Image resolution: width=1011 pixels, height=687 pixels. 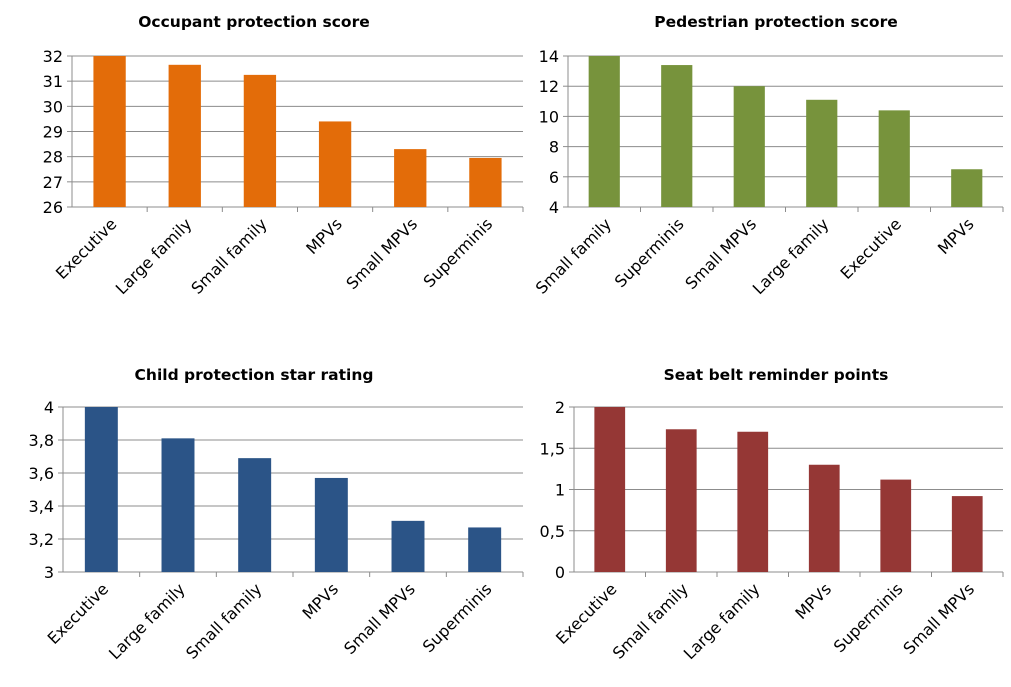 What do you see at coordinates (53, 132) in the screenshot?
I see `y-tick-label: 29` at bounding box center [53, 132].